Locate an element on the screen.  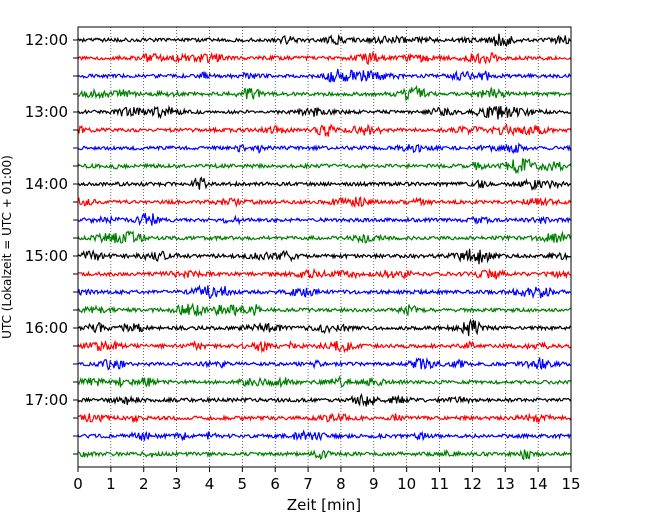
x-tick-label: 4 is located at coordinates (210, 484).